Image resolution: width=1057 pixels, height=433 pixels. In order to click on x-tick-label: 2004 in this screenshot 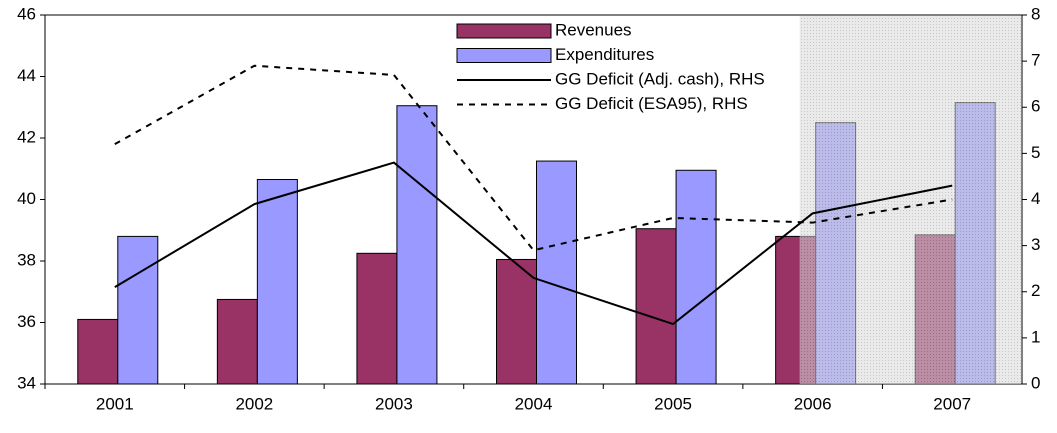, I will do `click(534, 403)`.